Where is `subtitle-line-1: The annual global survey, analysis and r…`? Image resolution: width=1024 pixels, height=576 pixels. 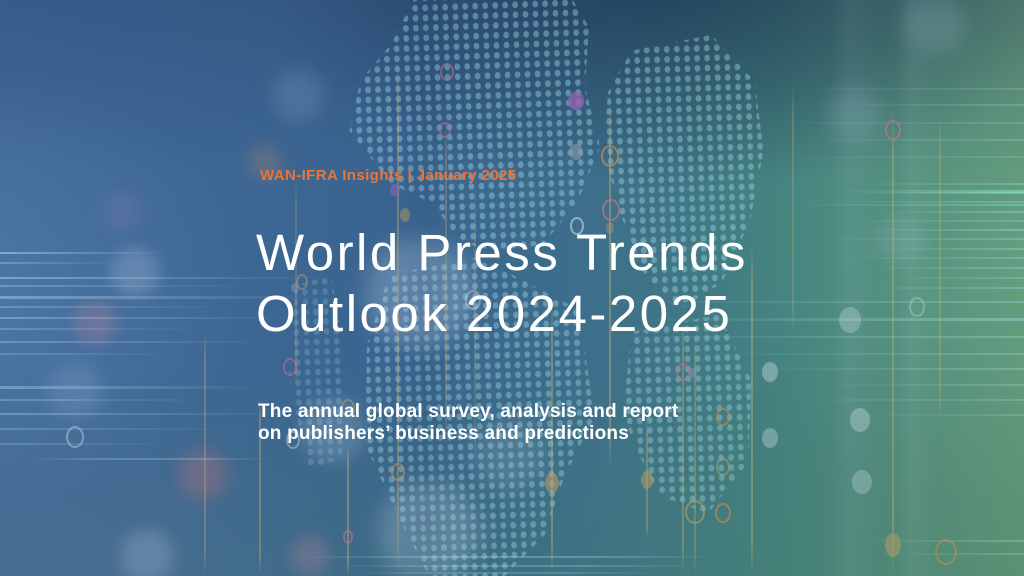
subtitle-line-1: The annual global survey, analysis and r… is located at coordinates (468, 411).